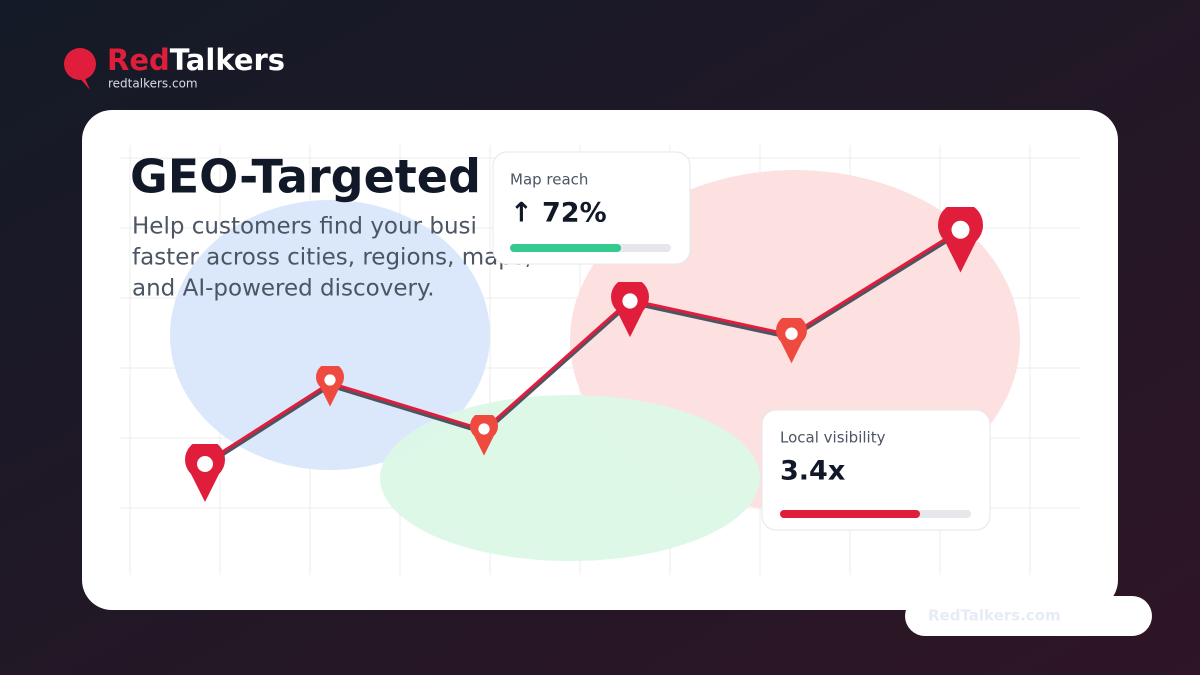 Image resolution: width=1200 pixels, height=675 pixels. I want to click on brand-name: RedTalkers, so click(196, 60).